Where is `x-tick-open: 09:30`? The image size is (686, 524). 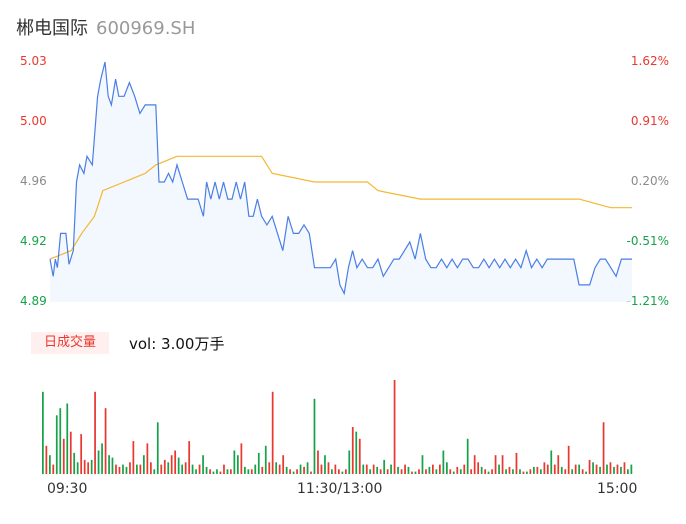
x-tick-open: 09:30 is located at coordinates (67, 489).